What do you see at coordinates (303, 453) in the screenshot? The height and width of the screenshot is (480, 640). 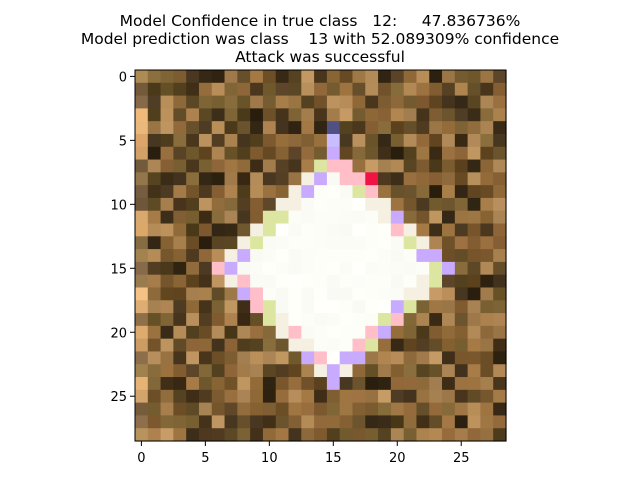 I see `x-axis: 0 5 10 15 20 25` at bounding box center [303, 453].